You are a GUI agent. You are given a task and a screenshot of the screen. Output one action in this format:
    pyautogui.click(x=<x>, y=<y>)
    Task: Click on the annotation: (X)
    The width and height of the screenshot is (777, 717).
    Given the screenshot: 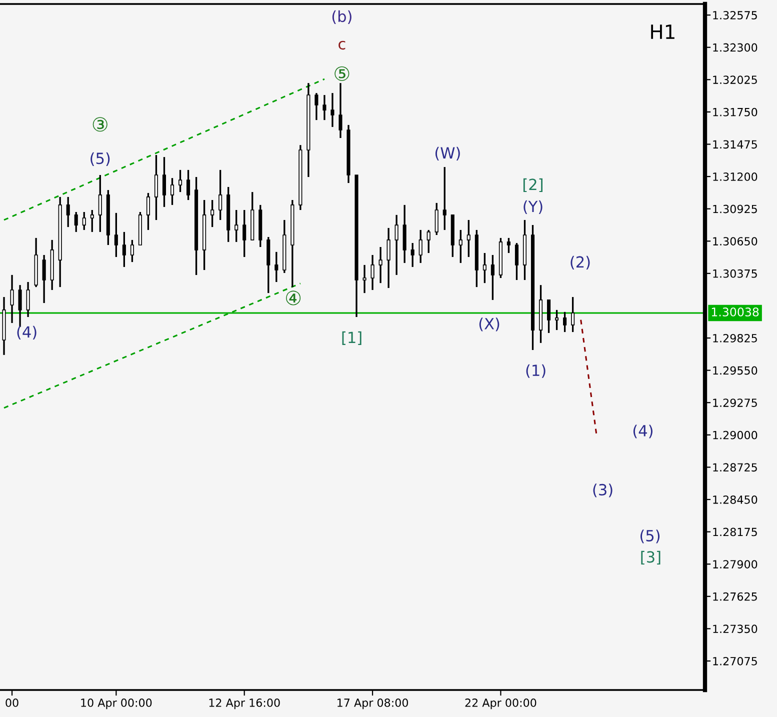 What is the action you would take?
    pyautogui.click(x=489, y=325)
    